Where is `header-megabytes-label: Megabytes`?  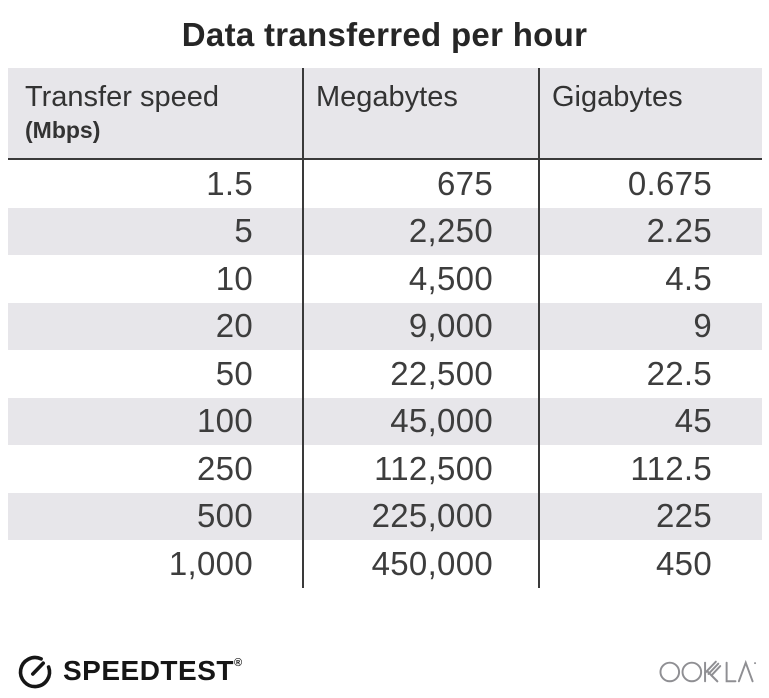 header-megabytes-label: Megabytes is located at coordinates (387, 97).